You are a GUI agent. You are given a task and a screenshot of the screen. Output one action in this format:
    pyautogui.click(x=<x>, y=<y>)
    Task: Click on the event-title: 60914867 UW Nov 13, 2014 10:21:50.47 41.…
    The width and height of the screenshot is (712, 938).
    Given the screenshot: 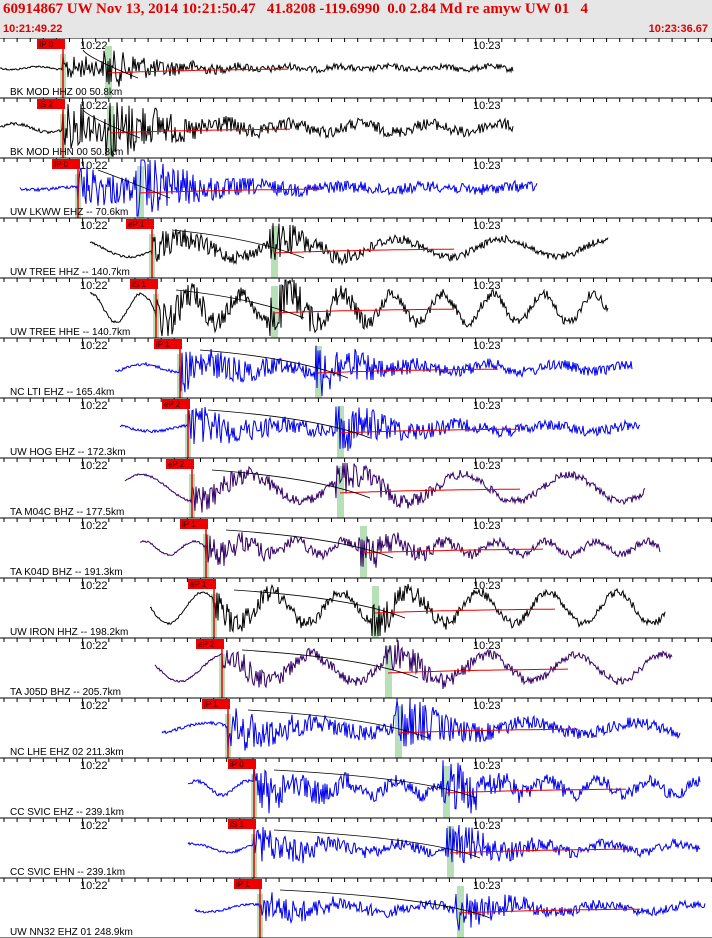 What is the action you would take?
    pyautogui.click(x=295, y=9)
    